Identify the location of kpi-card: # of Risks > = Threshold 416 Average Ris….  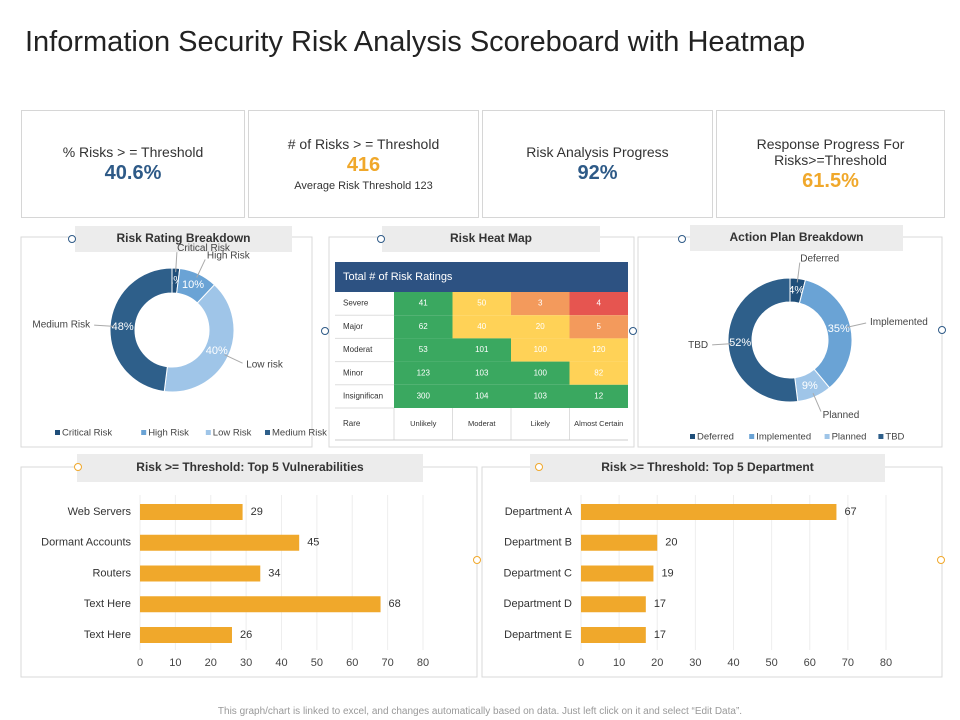
(363, 164).